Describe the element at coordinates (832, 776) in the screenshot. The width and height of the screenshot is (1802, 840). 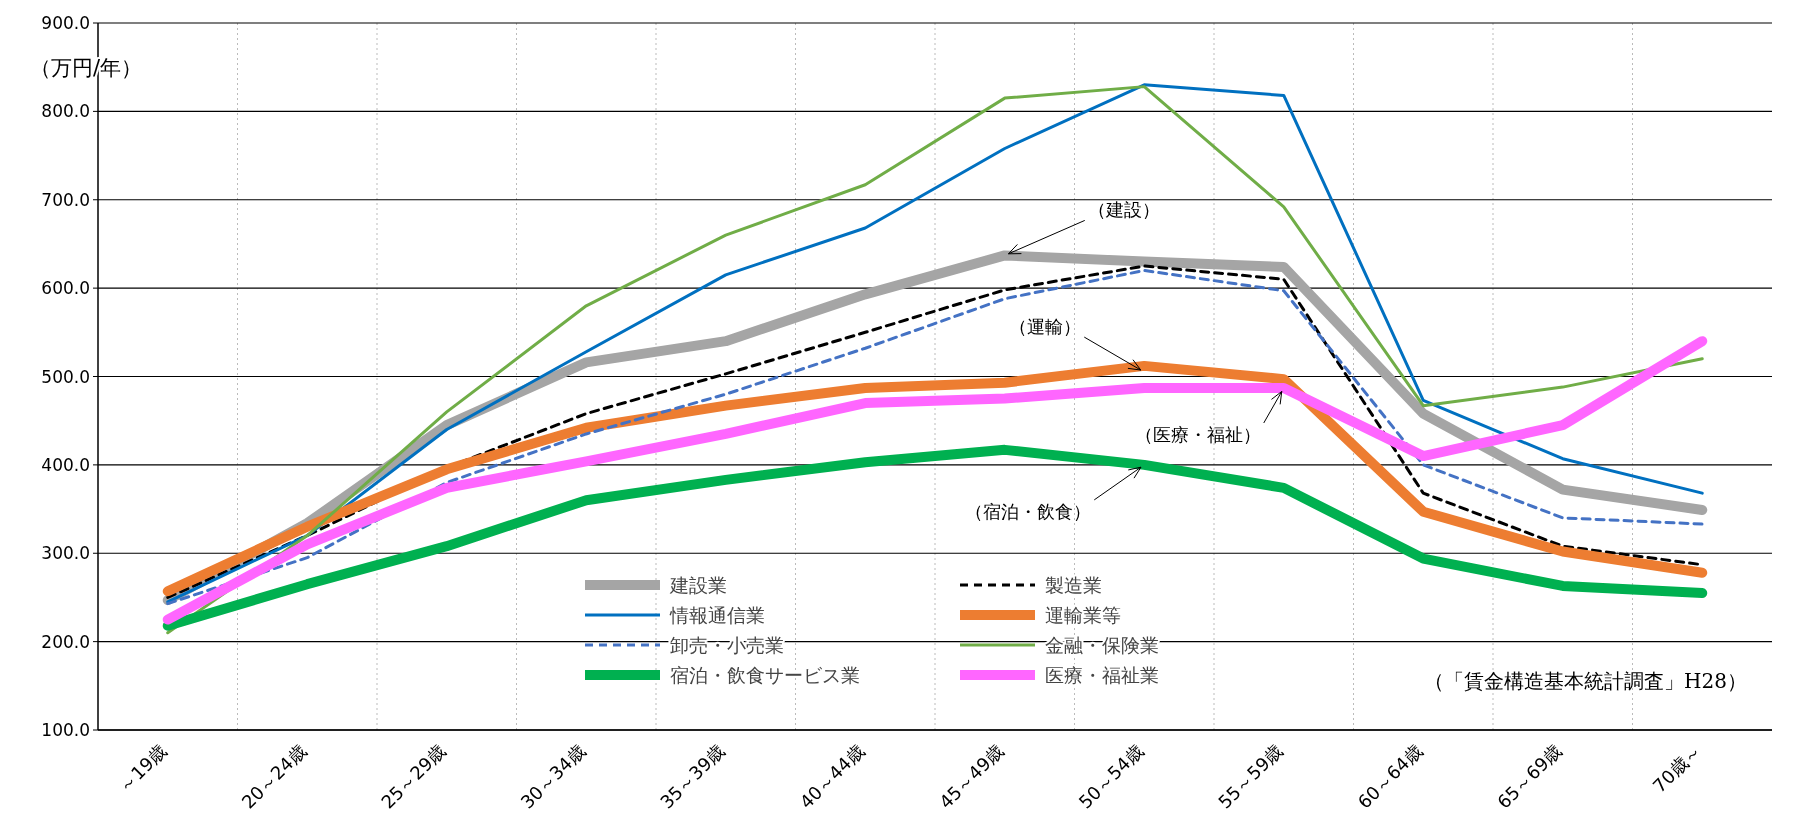
I see `x-tick-label: 40～44歳` at that location.